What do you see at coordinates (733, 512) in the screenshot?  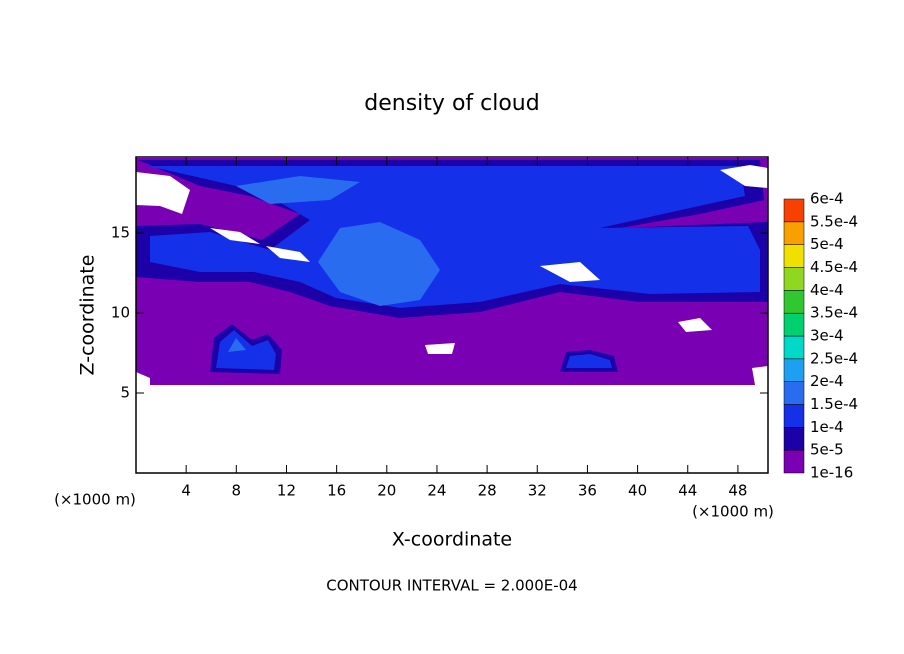 I see `x-unit: (×1000 m)` at bounding box center [733, 512].